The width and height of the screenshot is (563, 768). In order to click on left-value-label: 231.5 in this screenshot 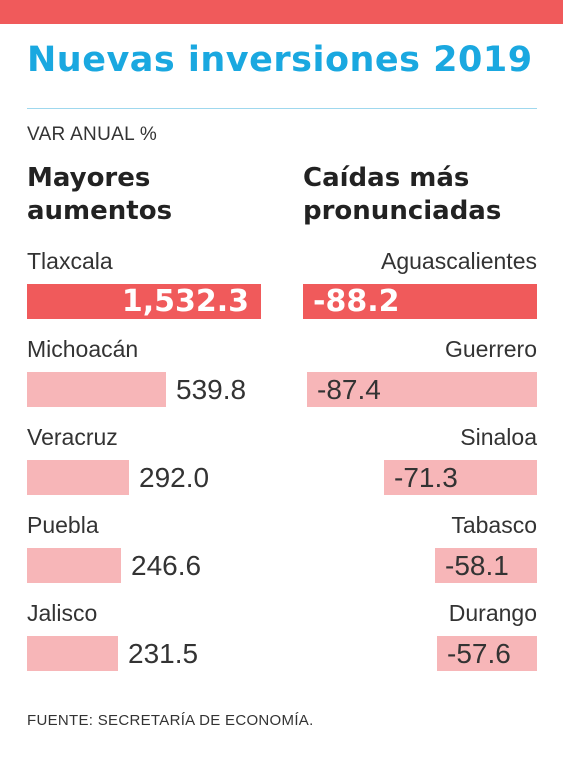, I will do `click(163, 653)`.